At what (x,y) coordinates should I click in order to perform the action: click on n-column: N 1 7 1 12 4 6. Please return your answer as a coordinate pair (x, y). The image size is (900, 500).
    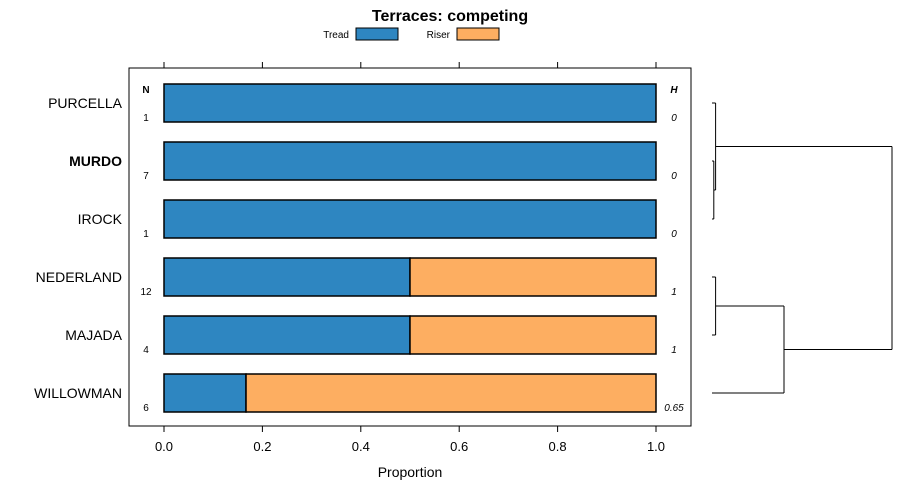
    Looking at the image, I should click on (146, 249).